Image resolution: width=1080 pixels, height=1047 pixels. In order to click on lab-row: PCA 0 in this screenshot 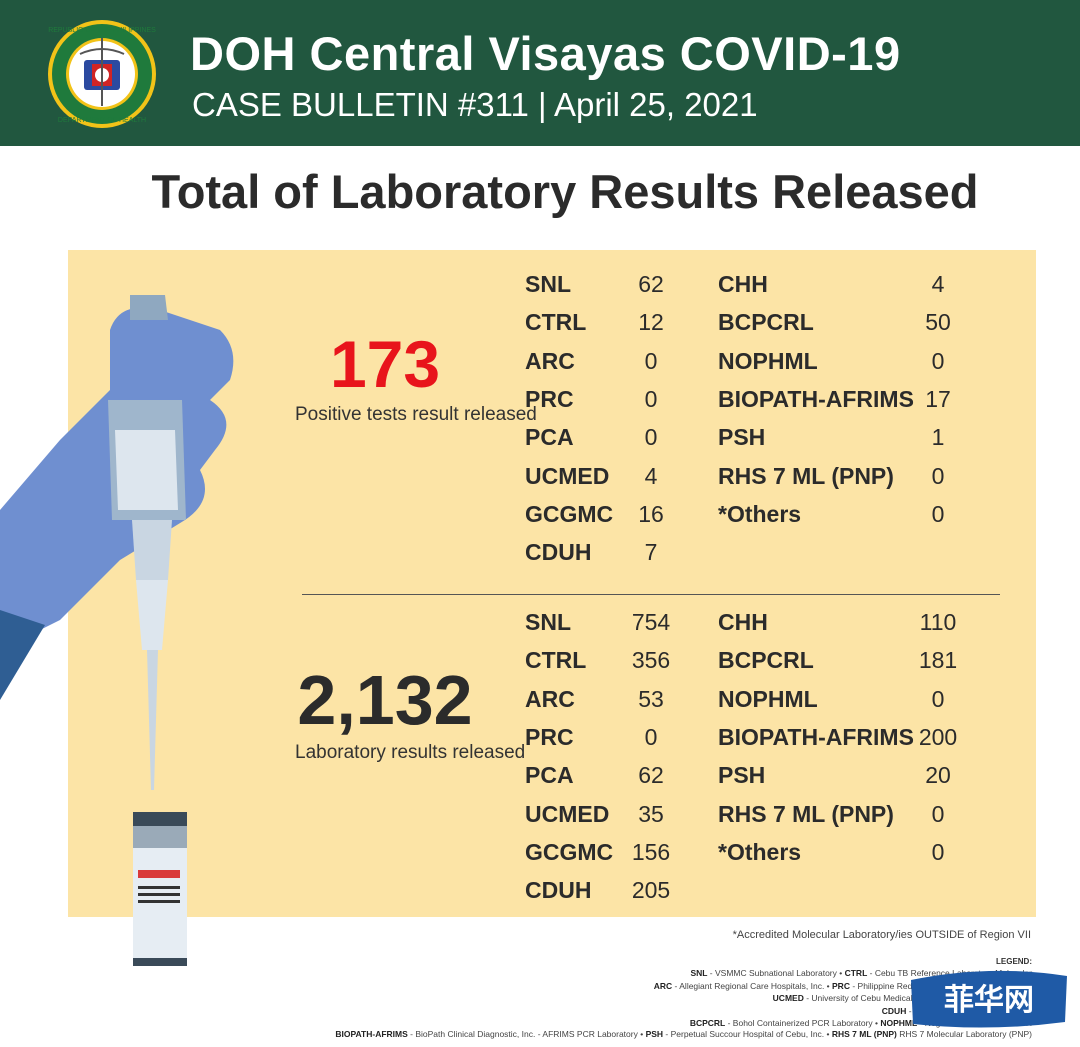, I will do `click(605, 439)`.